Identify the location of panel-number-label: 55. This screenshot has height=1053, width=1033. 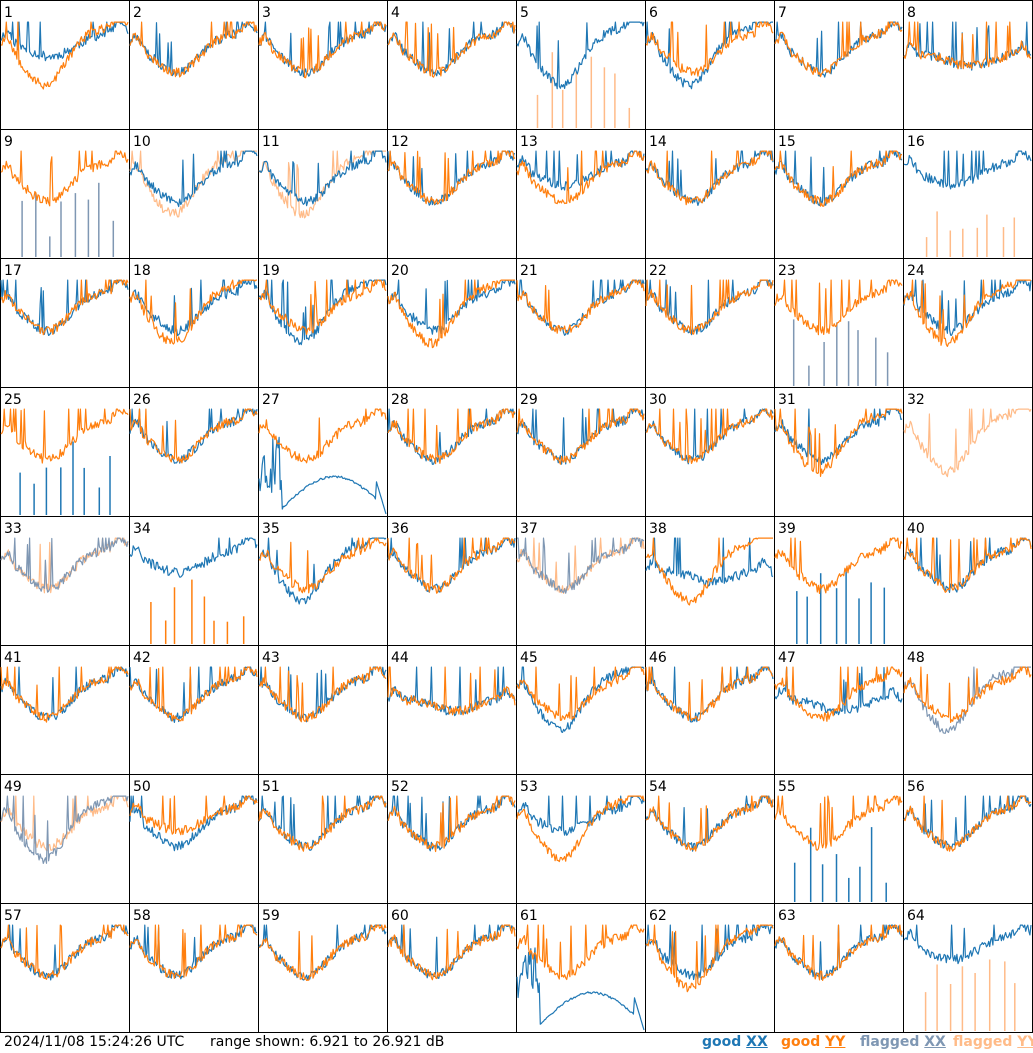
(787, 787).